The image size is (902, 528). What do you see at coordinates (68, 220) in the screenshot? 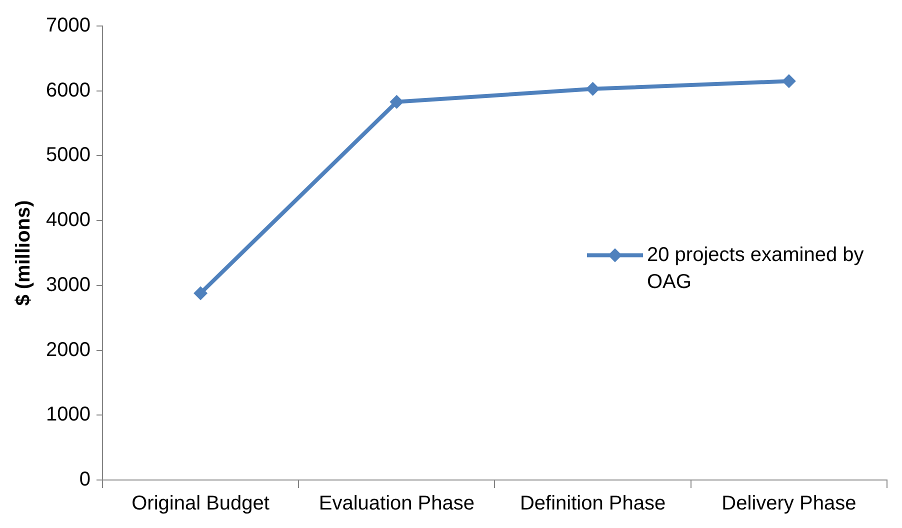
I see `y-tick-label: 4000` at bounding box center [68, 220].